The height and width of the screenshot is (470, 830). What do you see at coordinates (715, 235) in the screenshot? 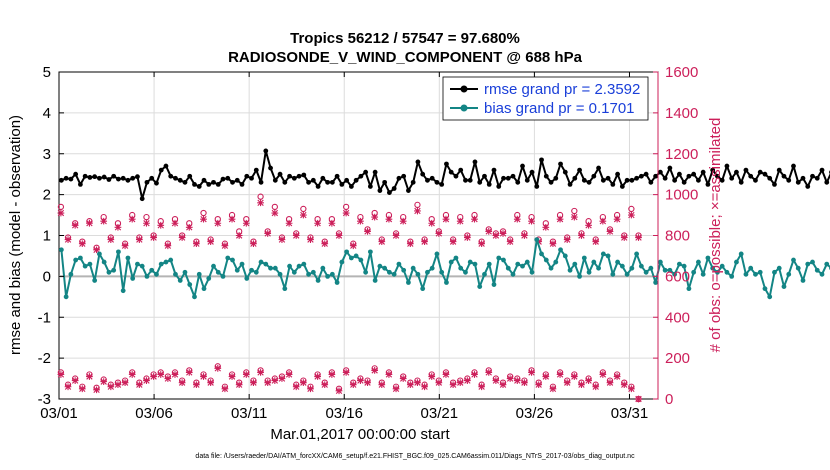
I see `y2-axis-label: # of obs: o=possible; ×=assimilated` at bounding box center [715, 235].